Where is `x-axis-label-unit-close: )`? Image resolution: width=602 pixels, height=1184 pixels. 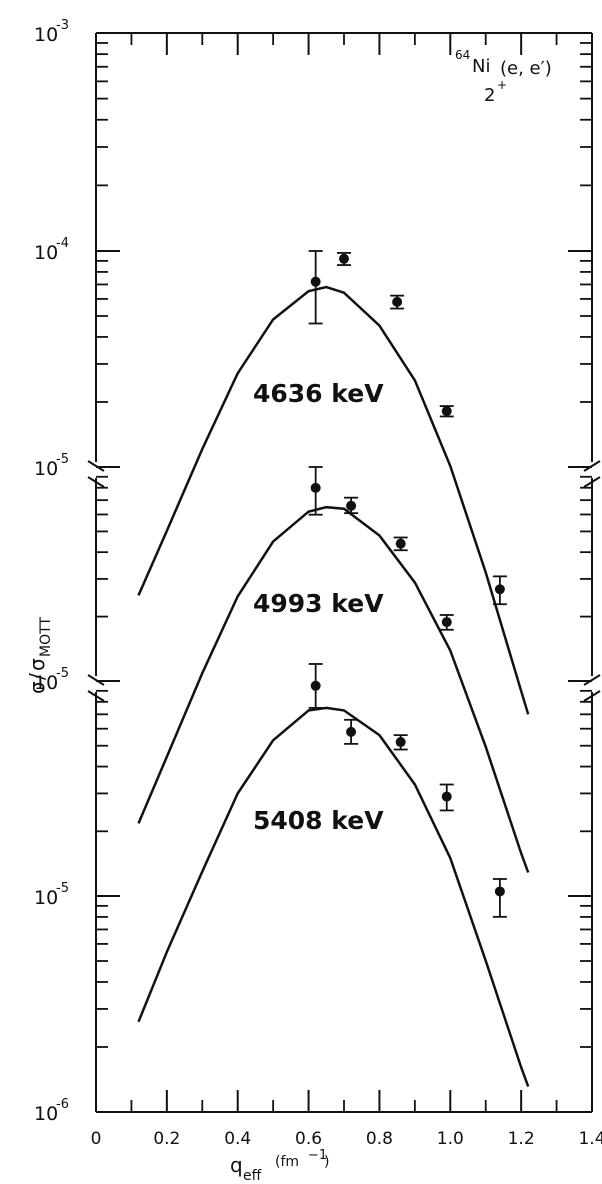
x-axis-label-unit-close: ) is located at coordinates (326, 1162).